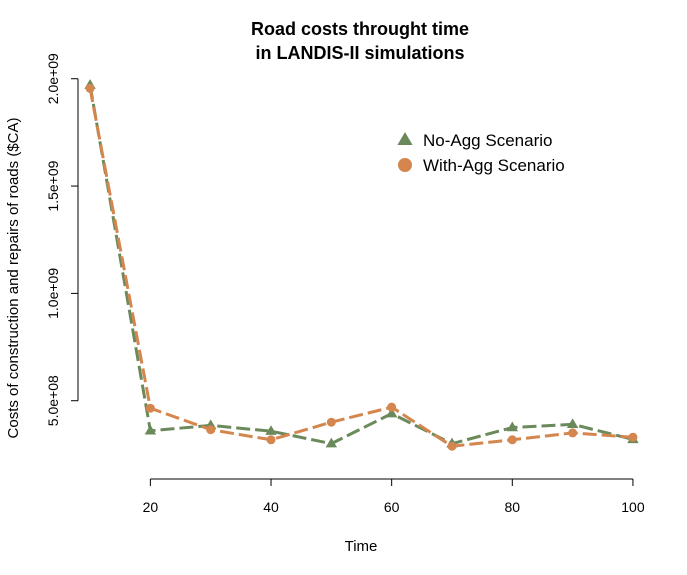 This screenshot has height=575, width=687. What do you see at coordinates (359, 53) in the screenshot?
I see `chart-title-line-2: in LANDIS-II simulations` at bounding box center [359, 53].